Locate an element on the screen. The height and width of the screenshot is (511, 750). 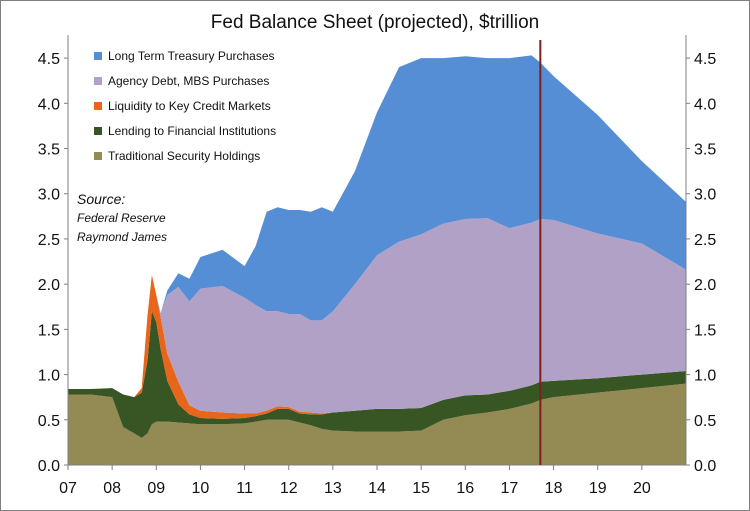
x-tick-label-10: 17 is located at coordinates (510, 488).